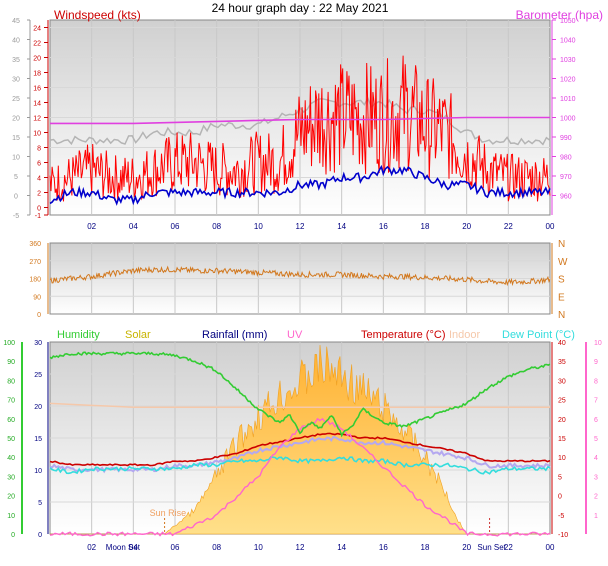  What do you see at coordinates (341, 547) in the screenshot?
I see `temp-x-tick-label: 14` at bounding box center [341, 547].